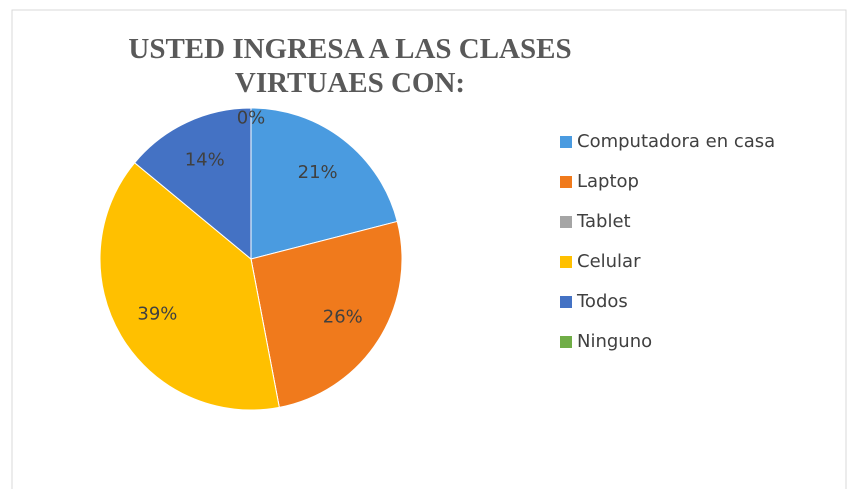  What do you see at coordinates (251, 118) in the screenshot?
I see `data-label: 0%` at bounding box center [251, 118].